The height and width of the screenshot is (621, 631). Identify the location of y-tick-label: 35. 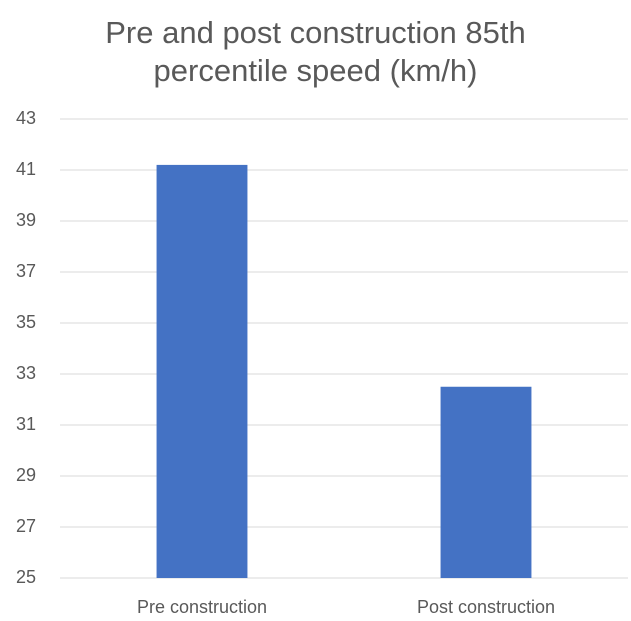
(26, 322).